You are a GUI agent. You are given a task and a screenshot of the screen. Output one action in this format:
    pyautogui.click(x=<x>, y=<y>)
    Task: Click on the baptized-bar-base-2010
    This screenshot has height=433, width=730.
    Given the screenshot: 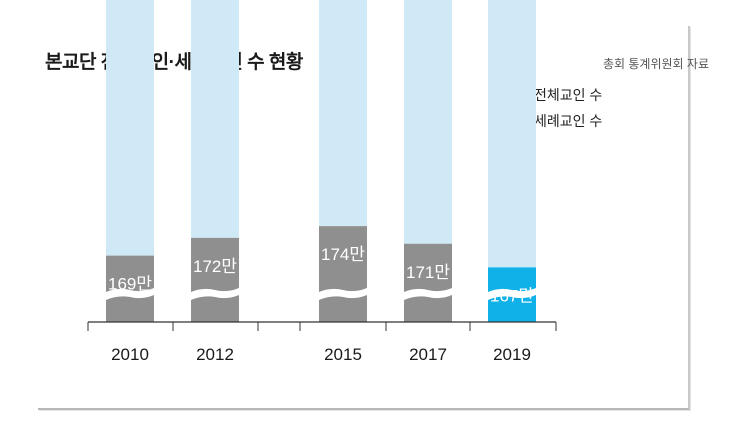 What is the action you would take?
    pyautogui.click(x=130, y=308)
    